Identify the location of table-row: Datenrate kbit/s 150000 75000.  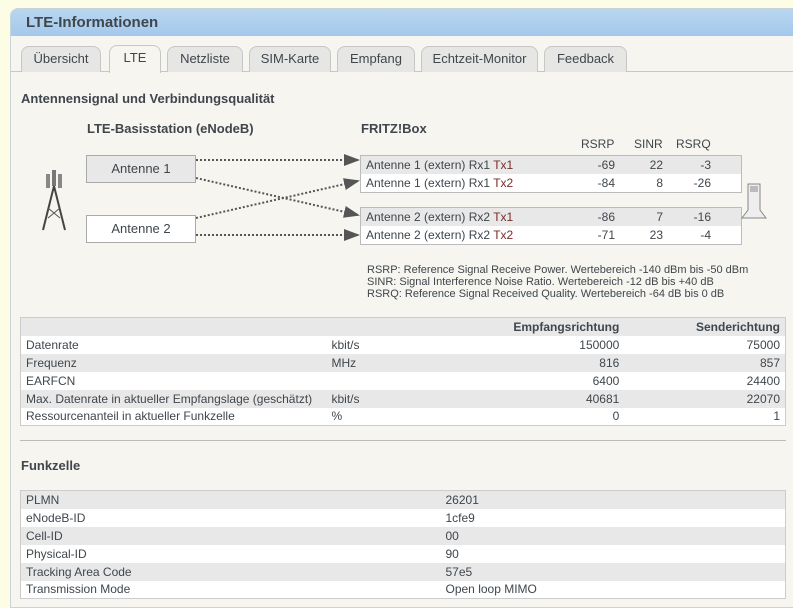
(403, 344).